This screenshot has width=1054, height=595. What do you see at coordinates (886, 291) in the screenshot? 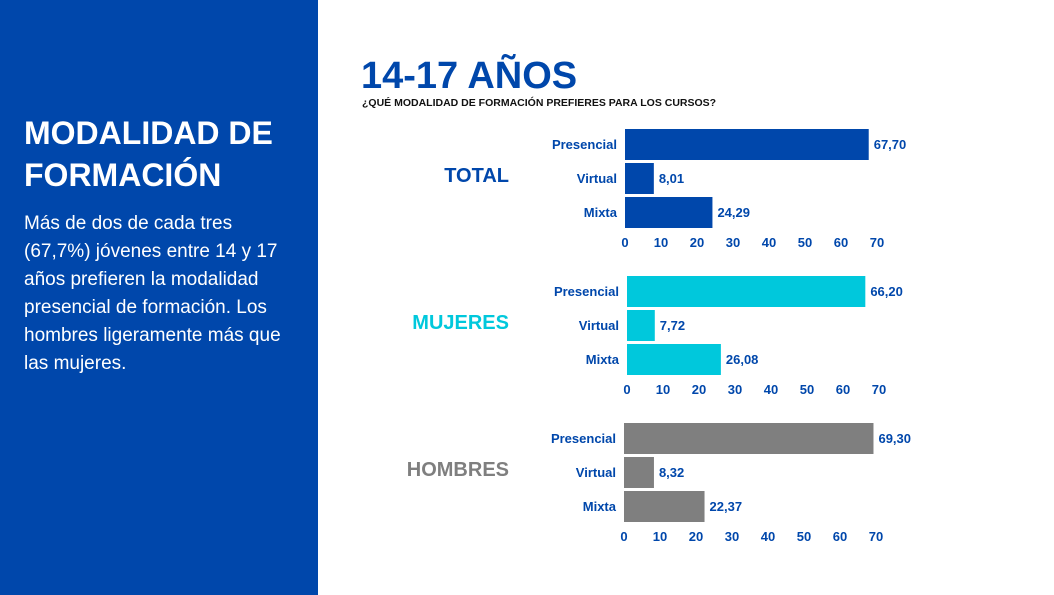
I see `value-label: 66,20` at bounding box center [886, 291].